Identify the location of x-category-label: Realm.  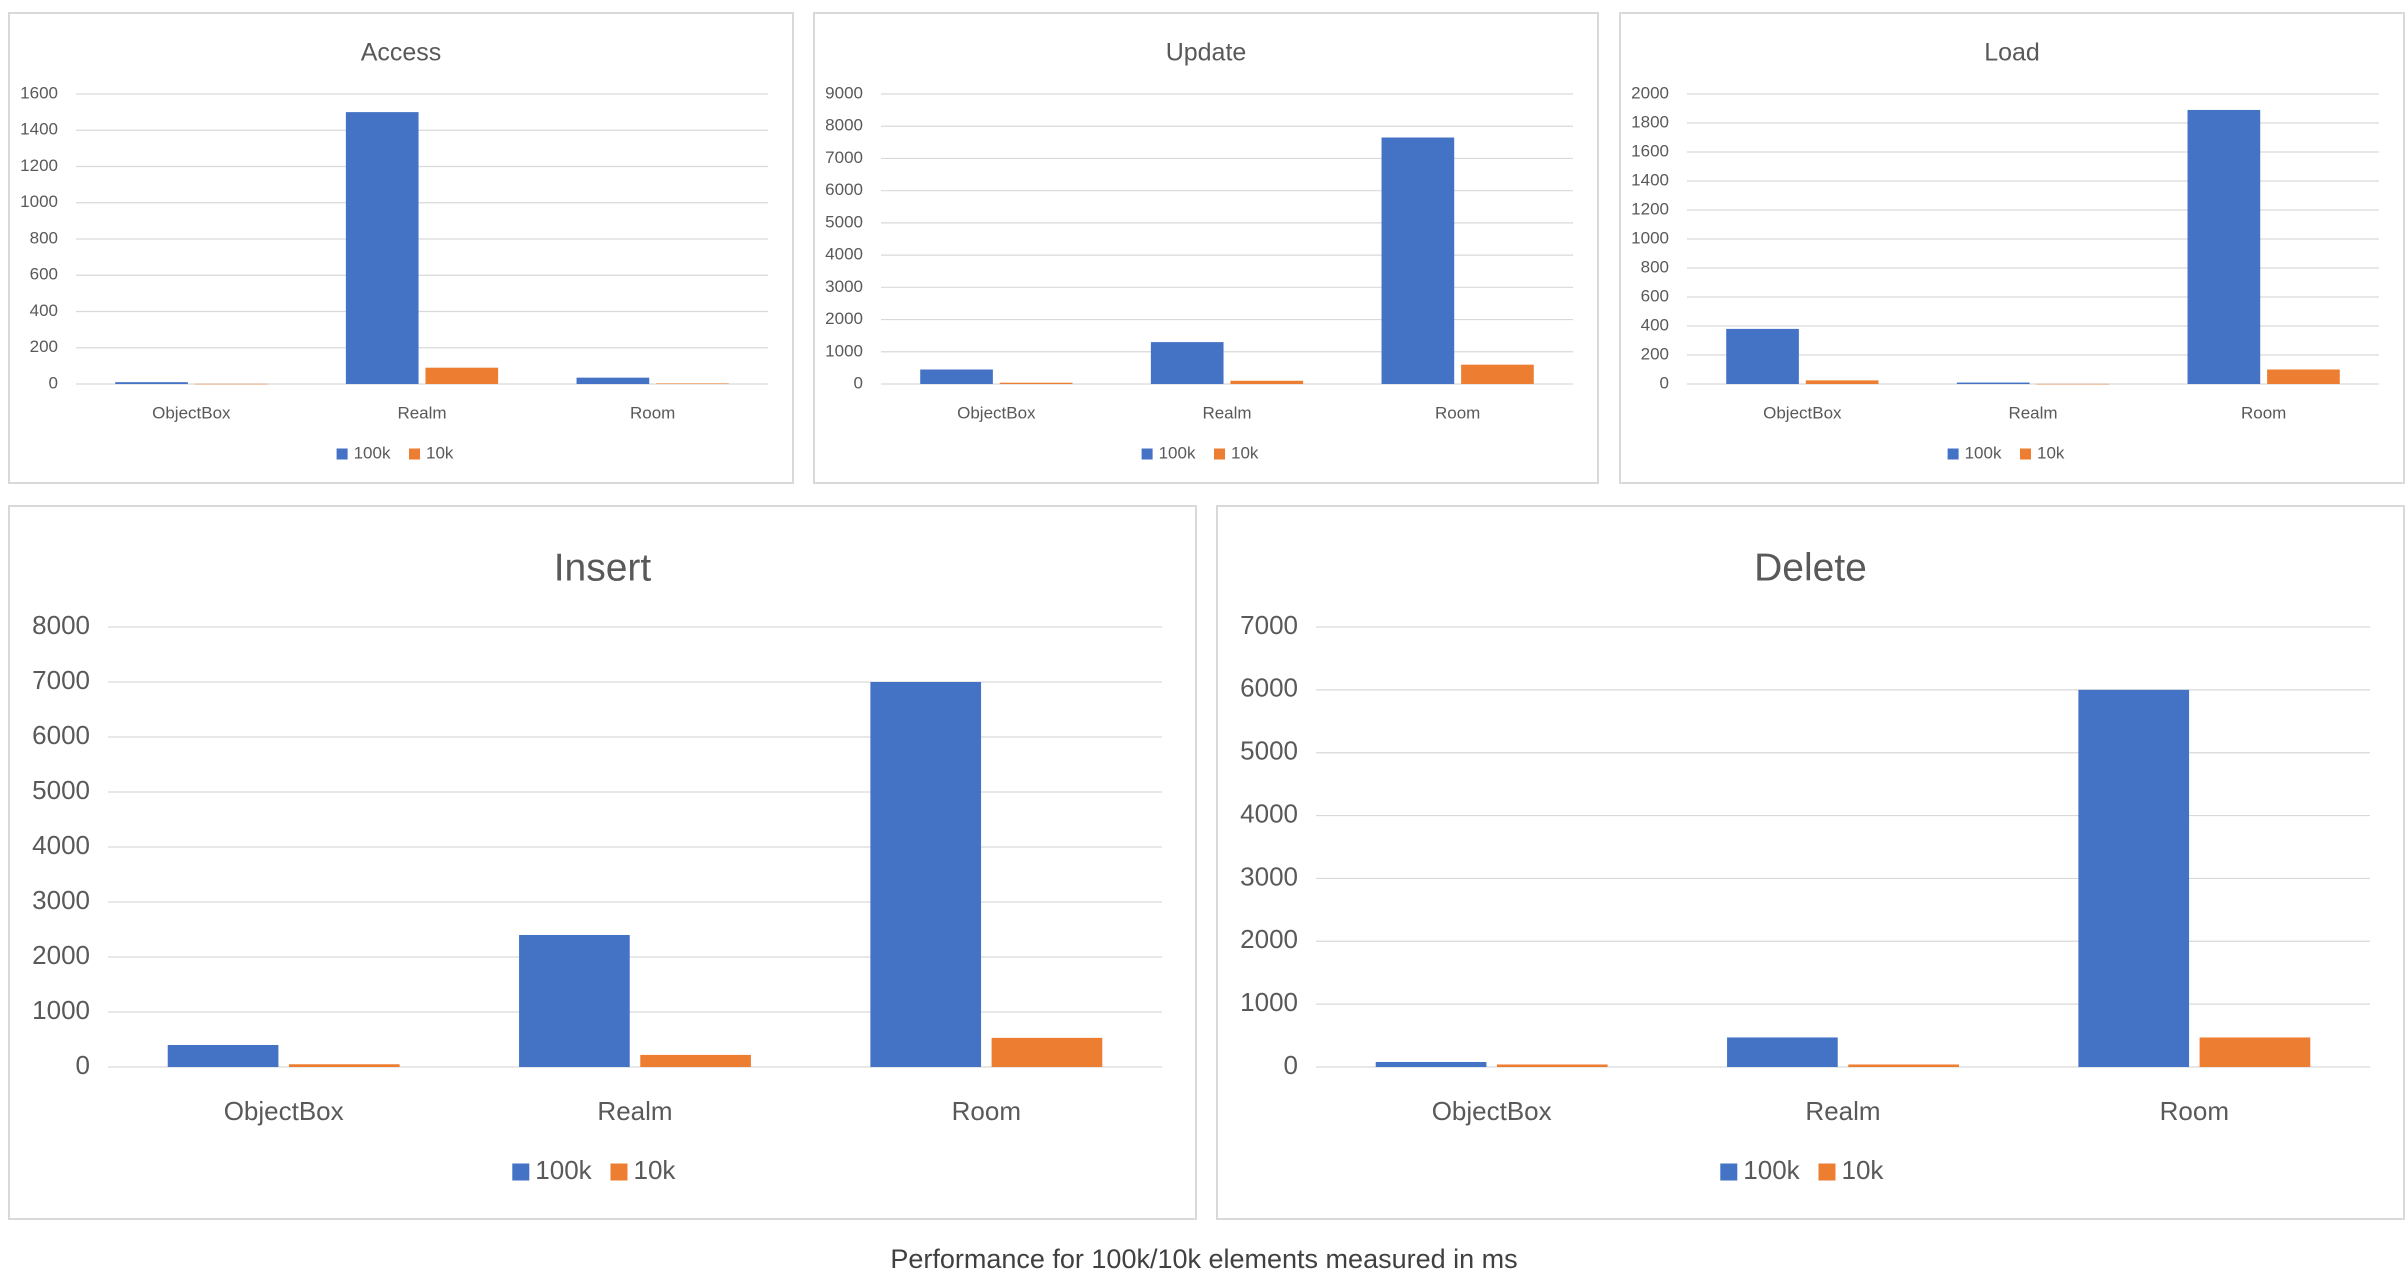
(1226, 412).